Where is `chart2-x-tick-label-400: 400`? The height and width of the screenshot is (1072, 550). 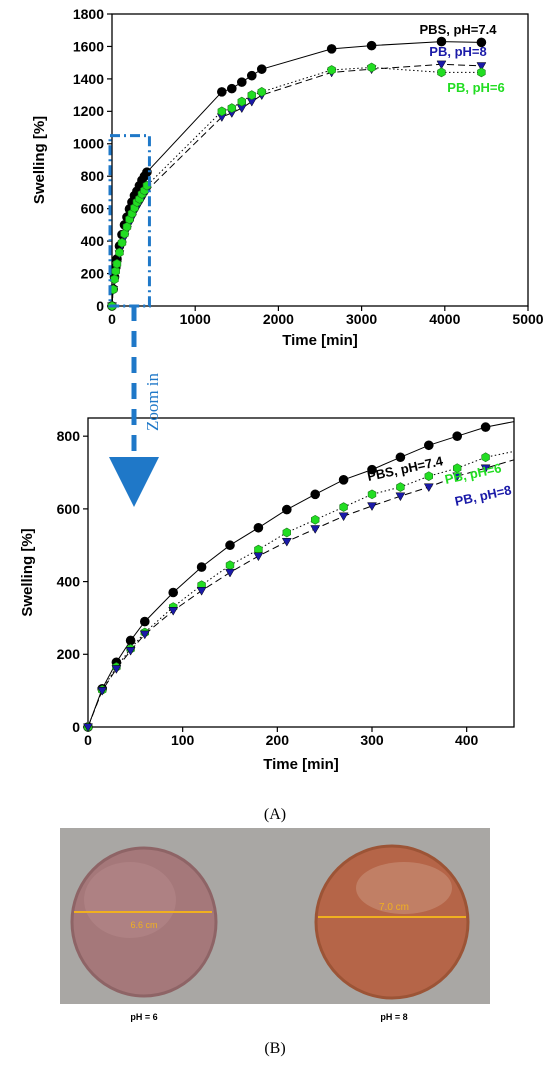 chart2-x-tick-label-400: 400 is located at coordinates (467, 740).